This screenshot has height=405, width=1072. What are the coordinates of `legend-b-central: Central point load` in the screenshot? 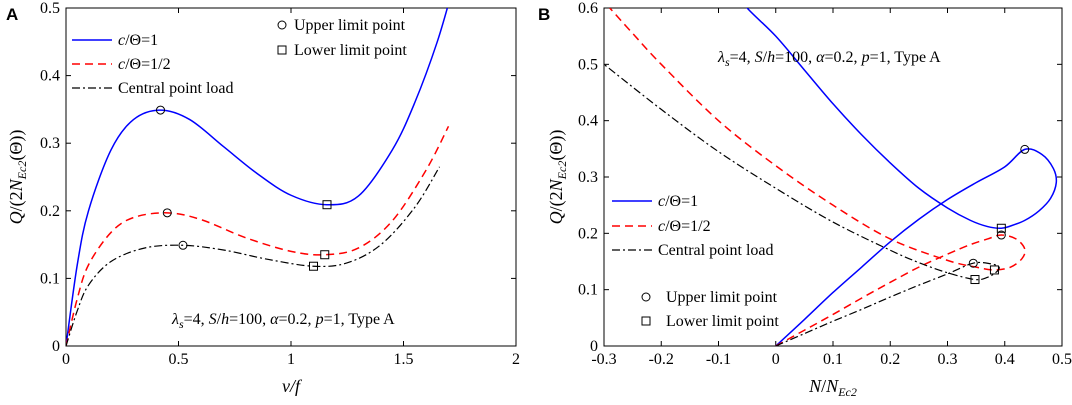 It's located at (716, 250).